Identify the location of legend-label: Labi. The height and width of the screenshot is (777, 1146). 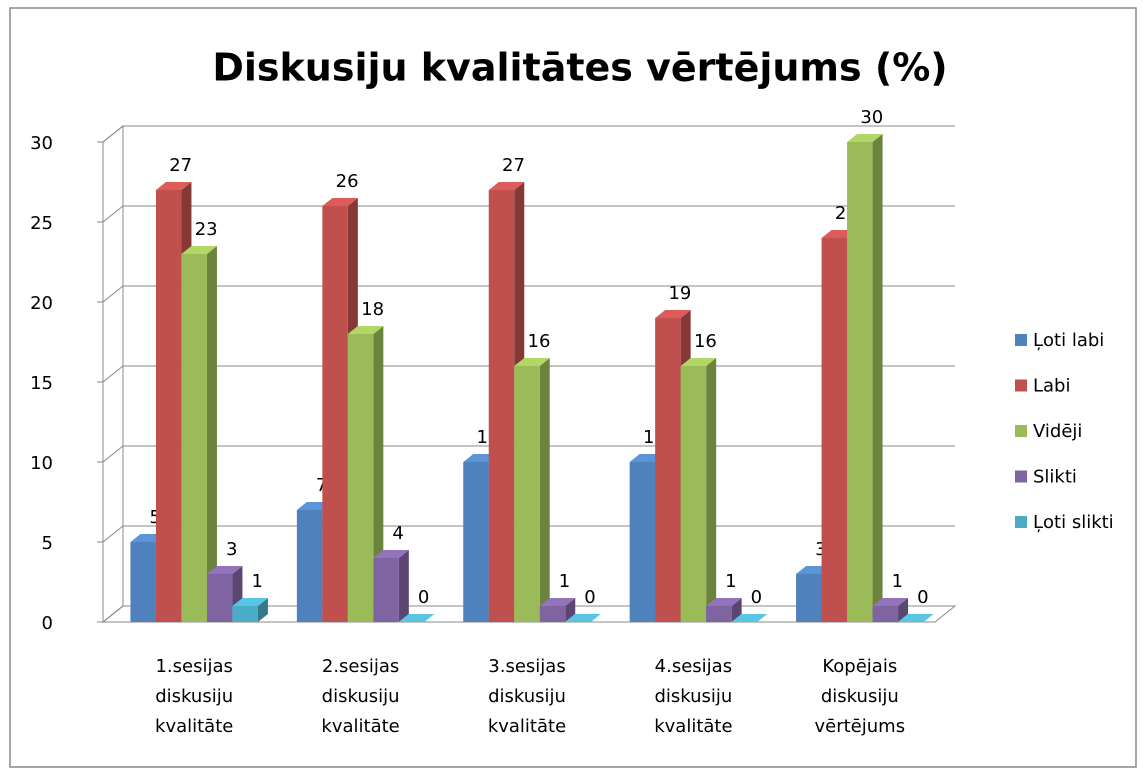
(1052, 386).